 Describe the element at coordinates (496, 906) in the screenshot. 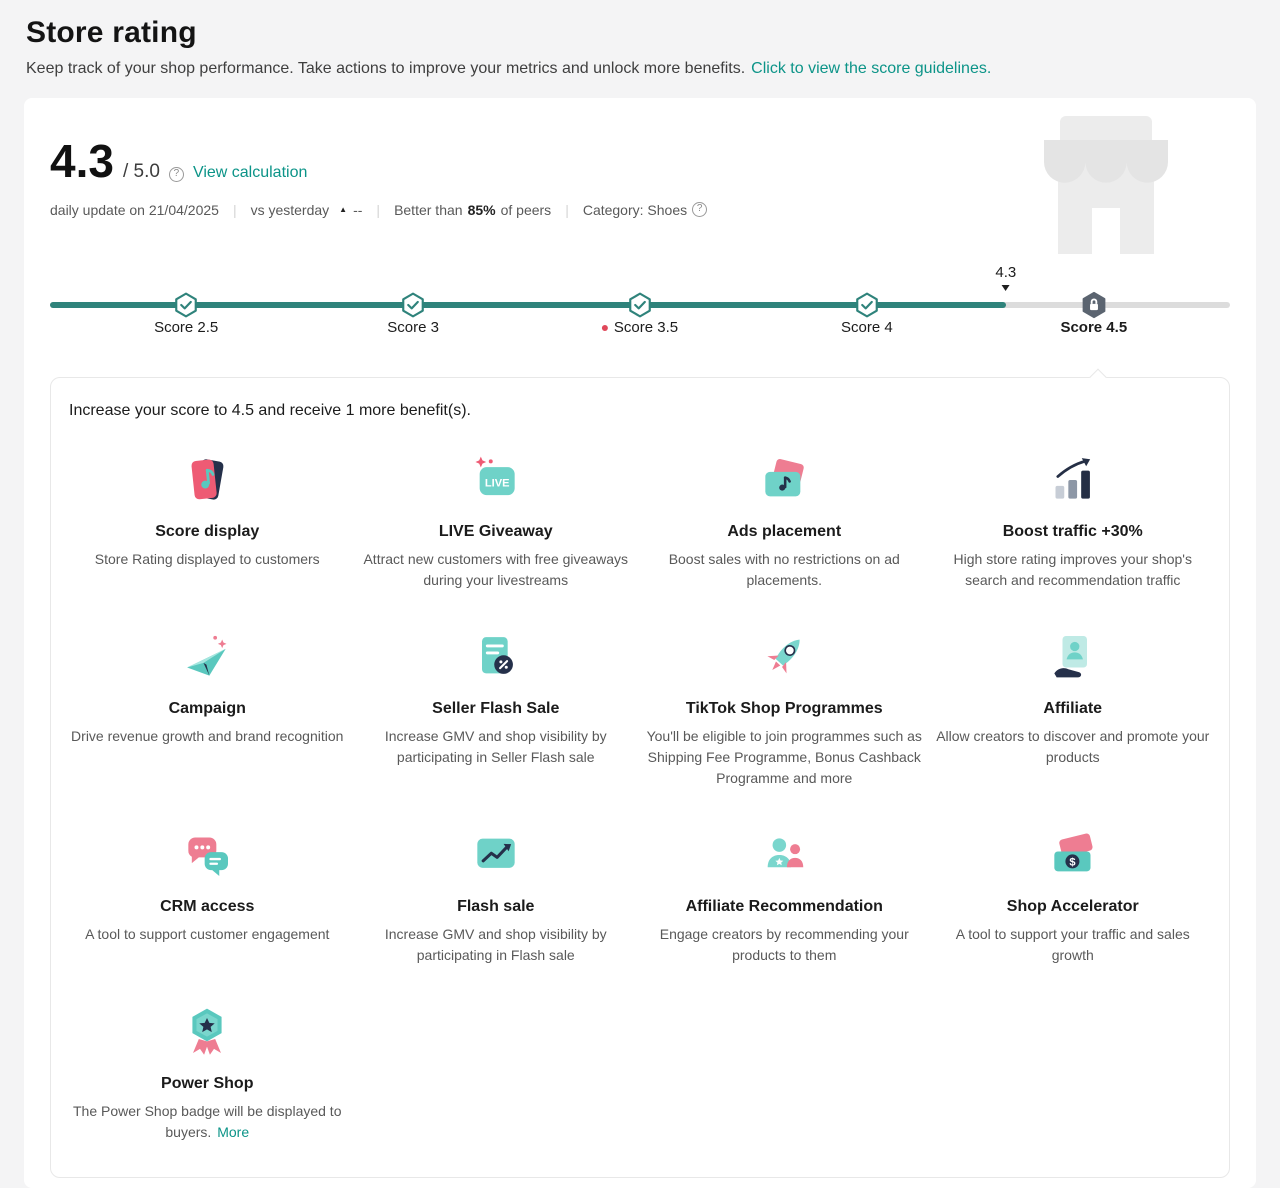

I see `benefit-title: Flash sale` at that location.